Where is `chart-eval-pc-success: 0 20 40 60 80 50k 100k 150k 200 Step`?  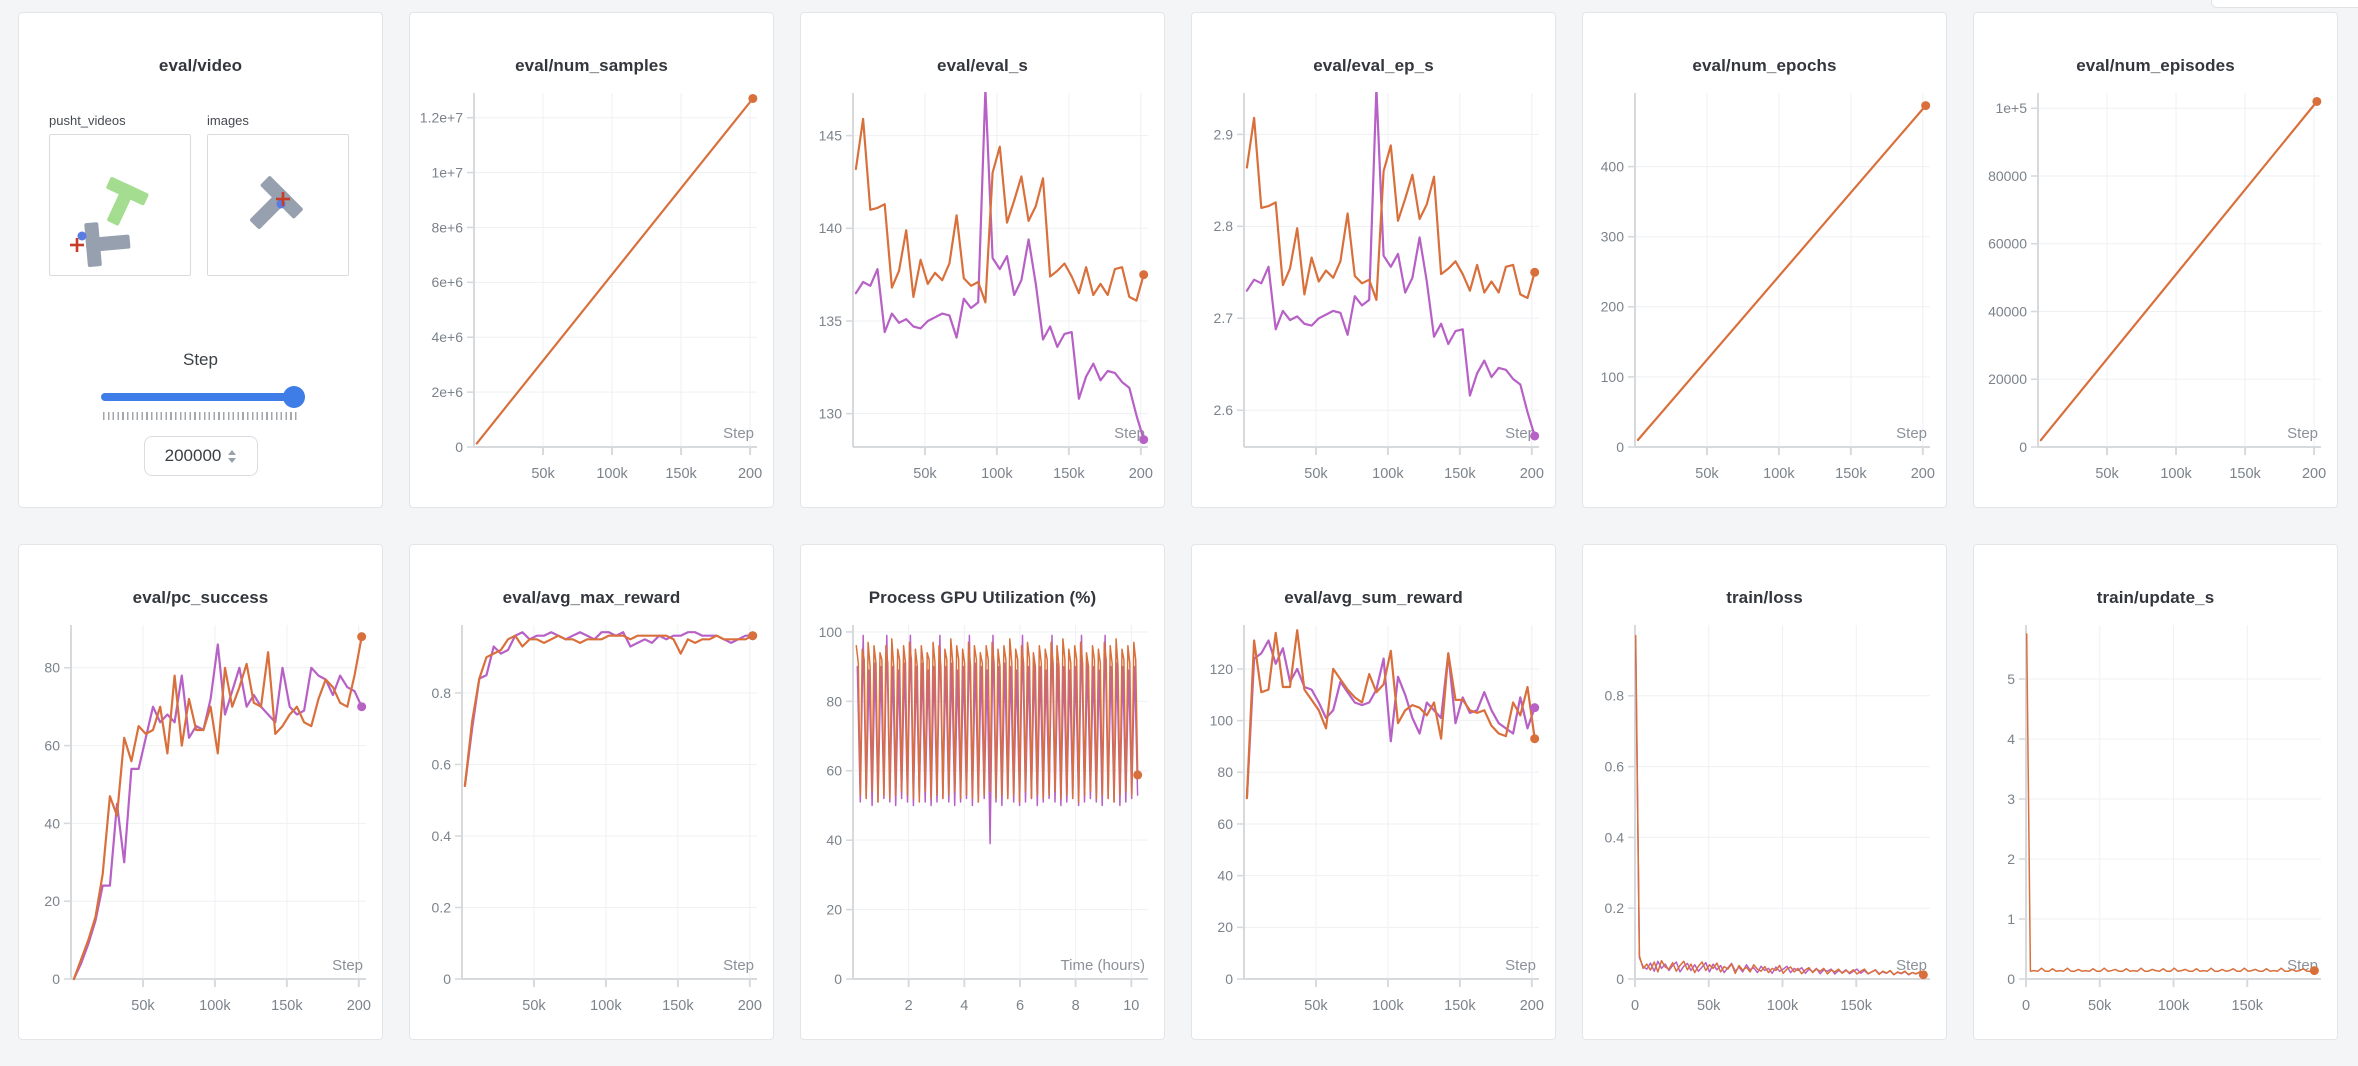 chart-eval-pc-success: 0 20 40 60 80 50k 100k 150k 200 Step is located at coordinates (200, 825).